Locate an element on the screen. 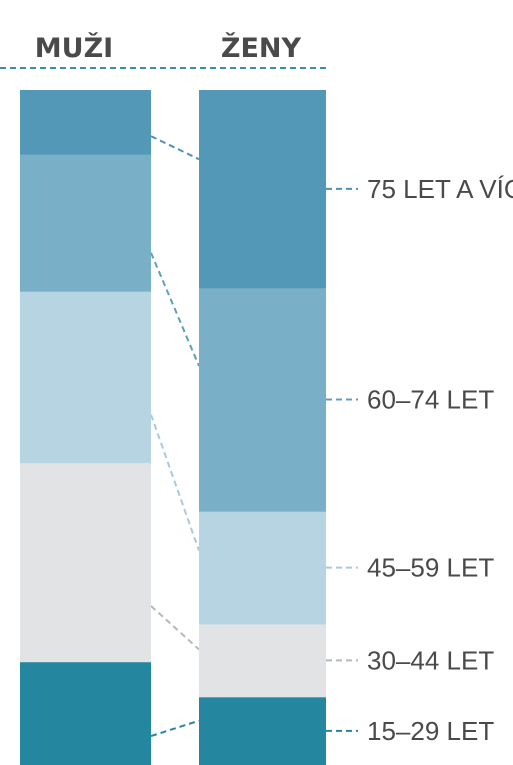 Image resolution: width=513 pixels, height=765 pixels. connector-15-29-let is located at coordinates (175, 728).